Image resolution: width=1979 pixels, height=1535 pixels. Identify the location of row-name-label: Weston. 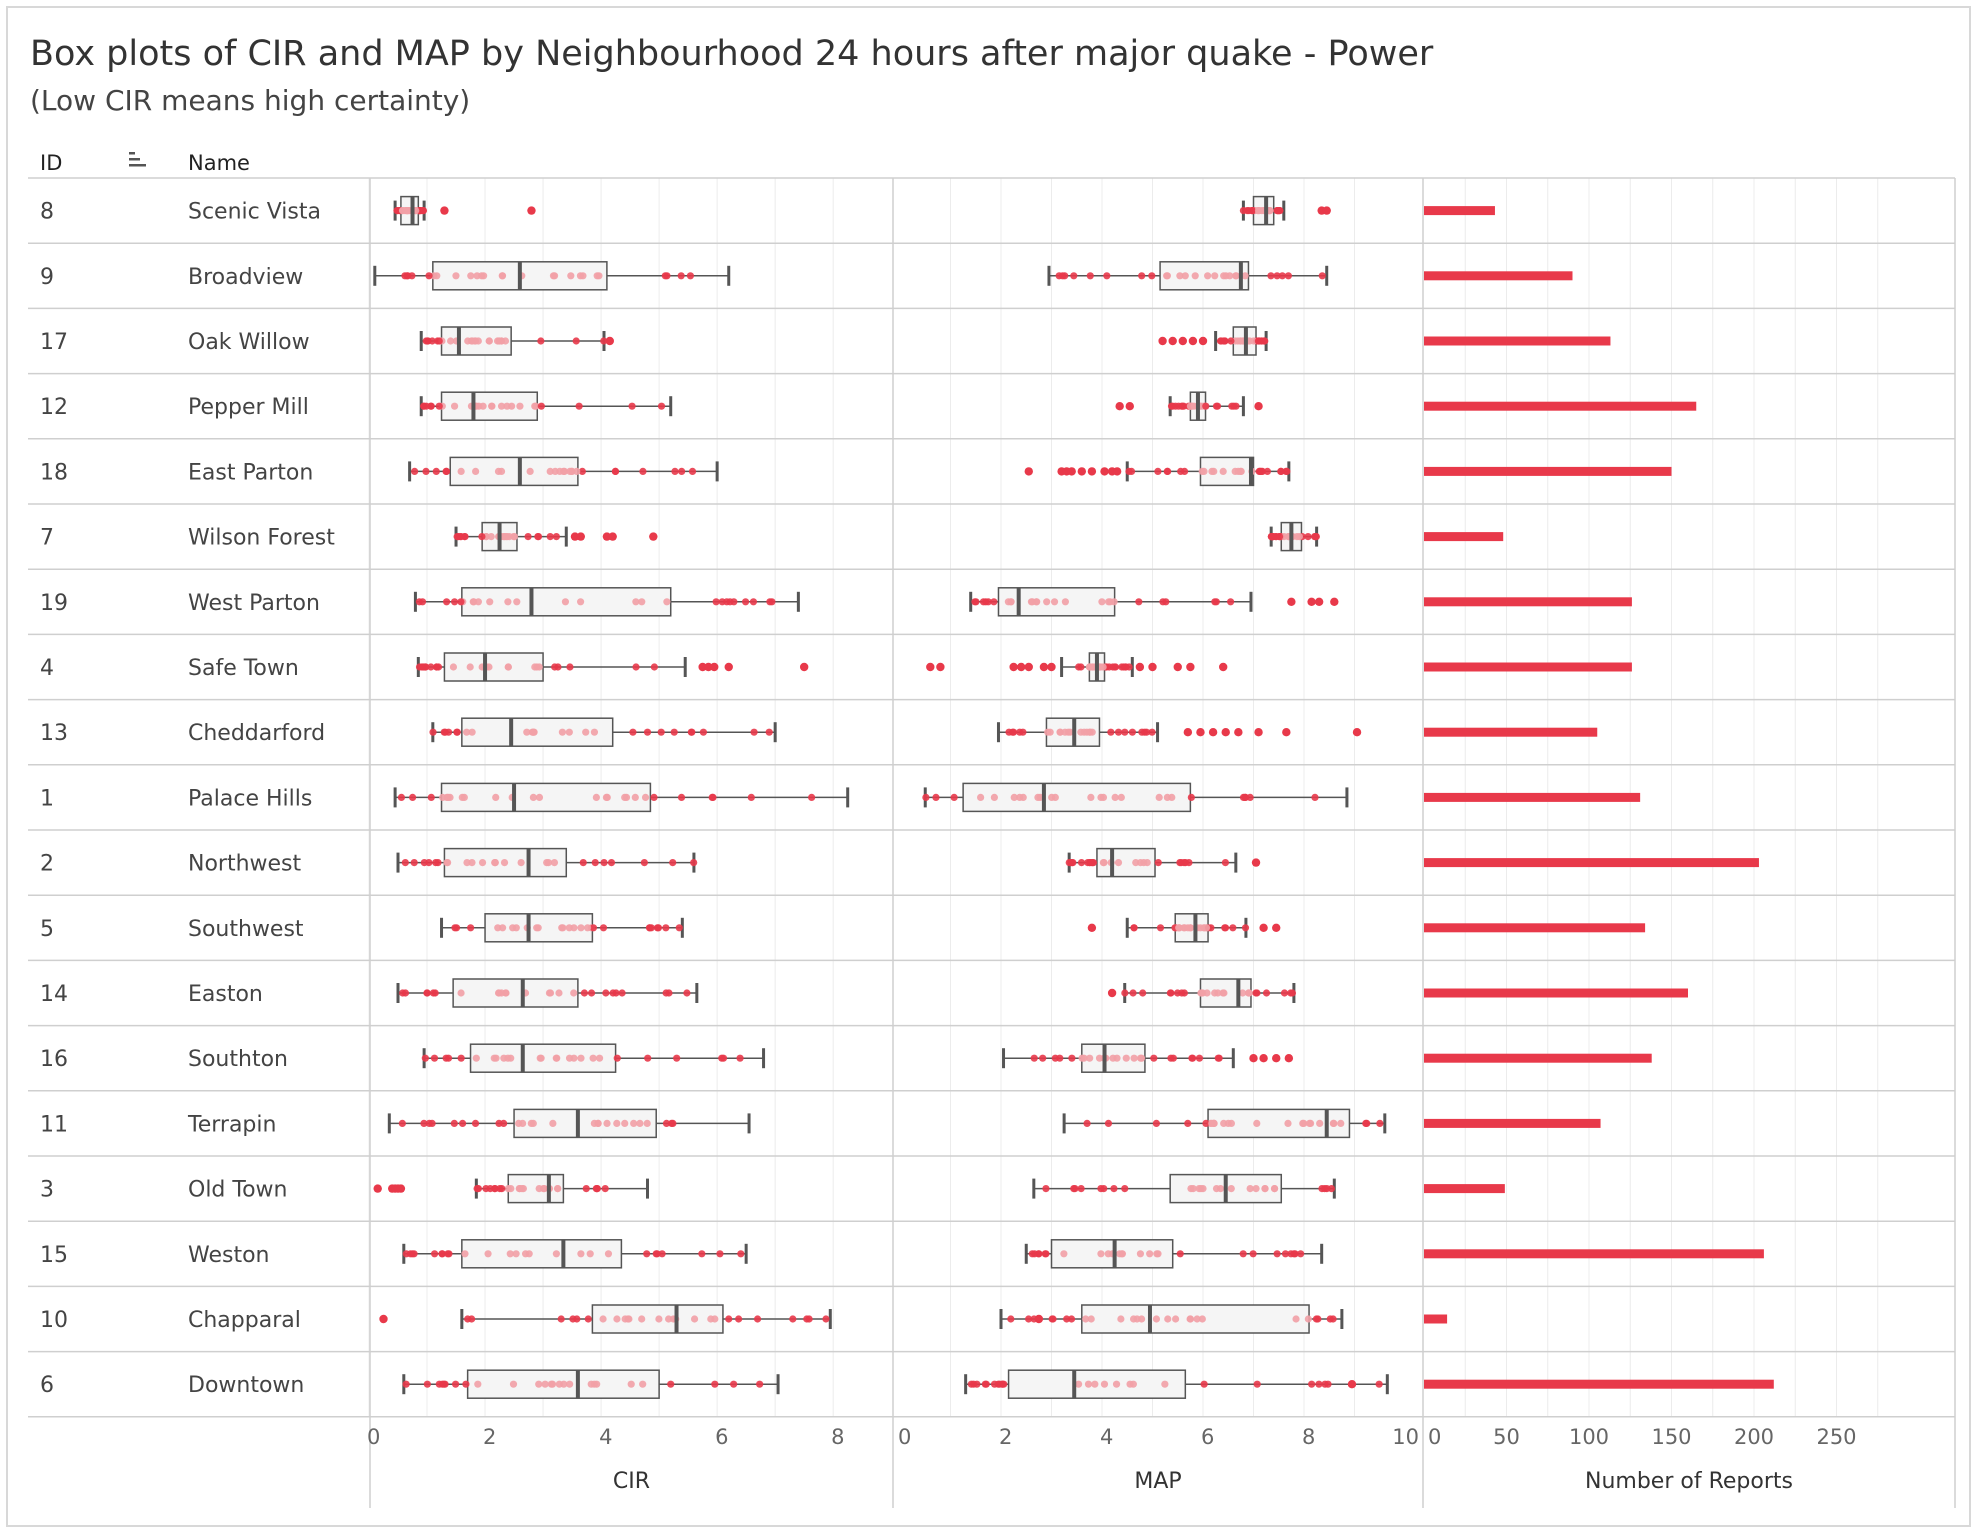
(229, 1255).